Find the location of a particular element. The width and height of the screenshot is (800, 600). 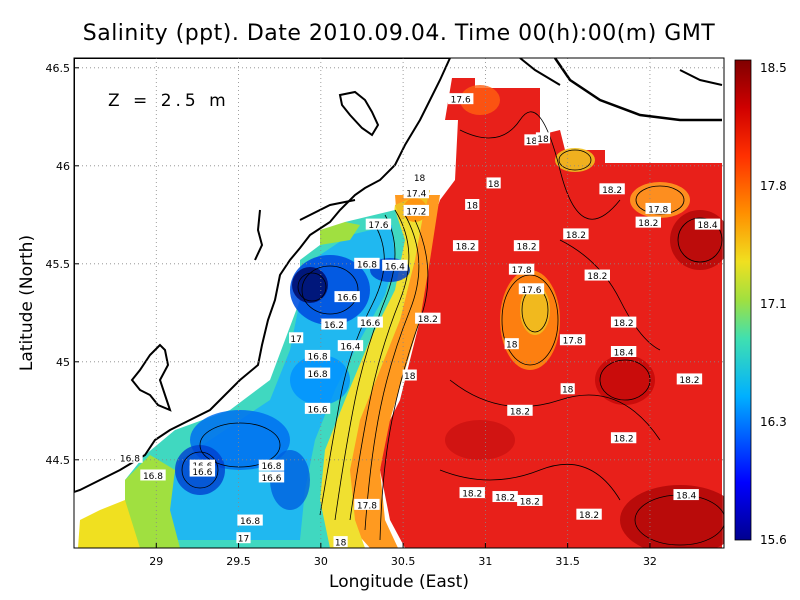

depth-annotation: Z = 2.5 m is located at coordinates (169, 101).